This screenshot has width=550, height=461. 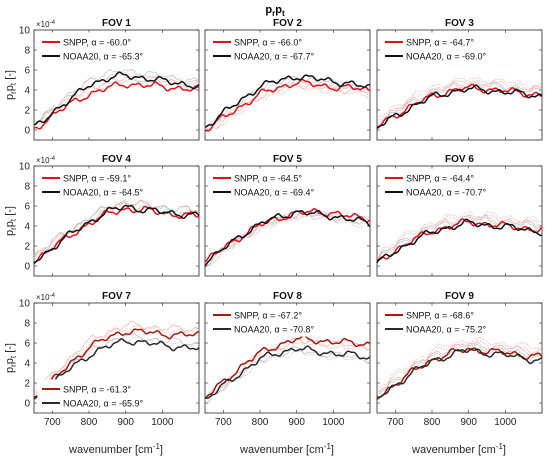 What do you see at coordinates (459, 296) in the screenshot?
I see `panel-title: FOV 9` at bounding box center [459, 296].